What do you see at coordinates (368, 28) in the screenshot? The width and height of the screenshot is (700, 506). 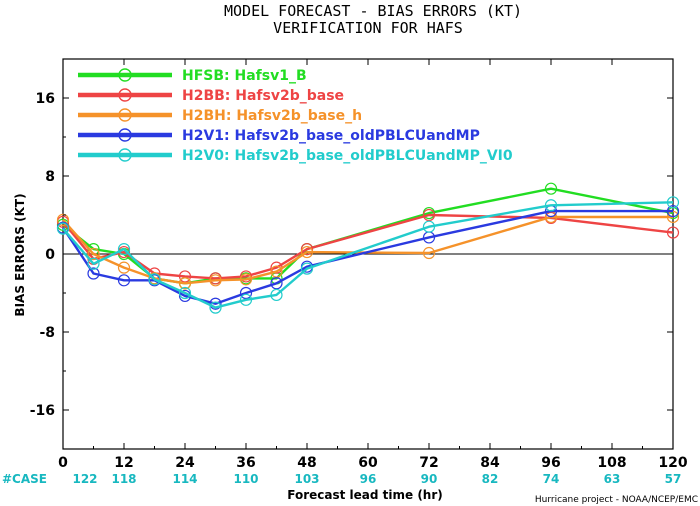 I see `chart-subtitle: VERIFICATION FOR HAFS` at bounding box center [368, 28].